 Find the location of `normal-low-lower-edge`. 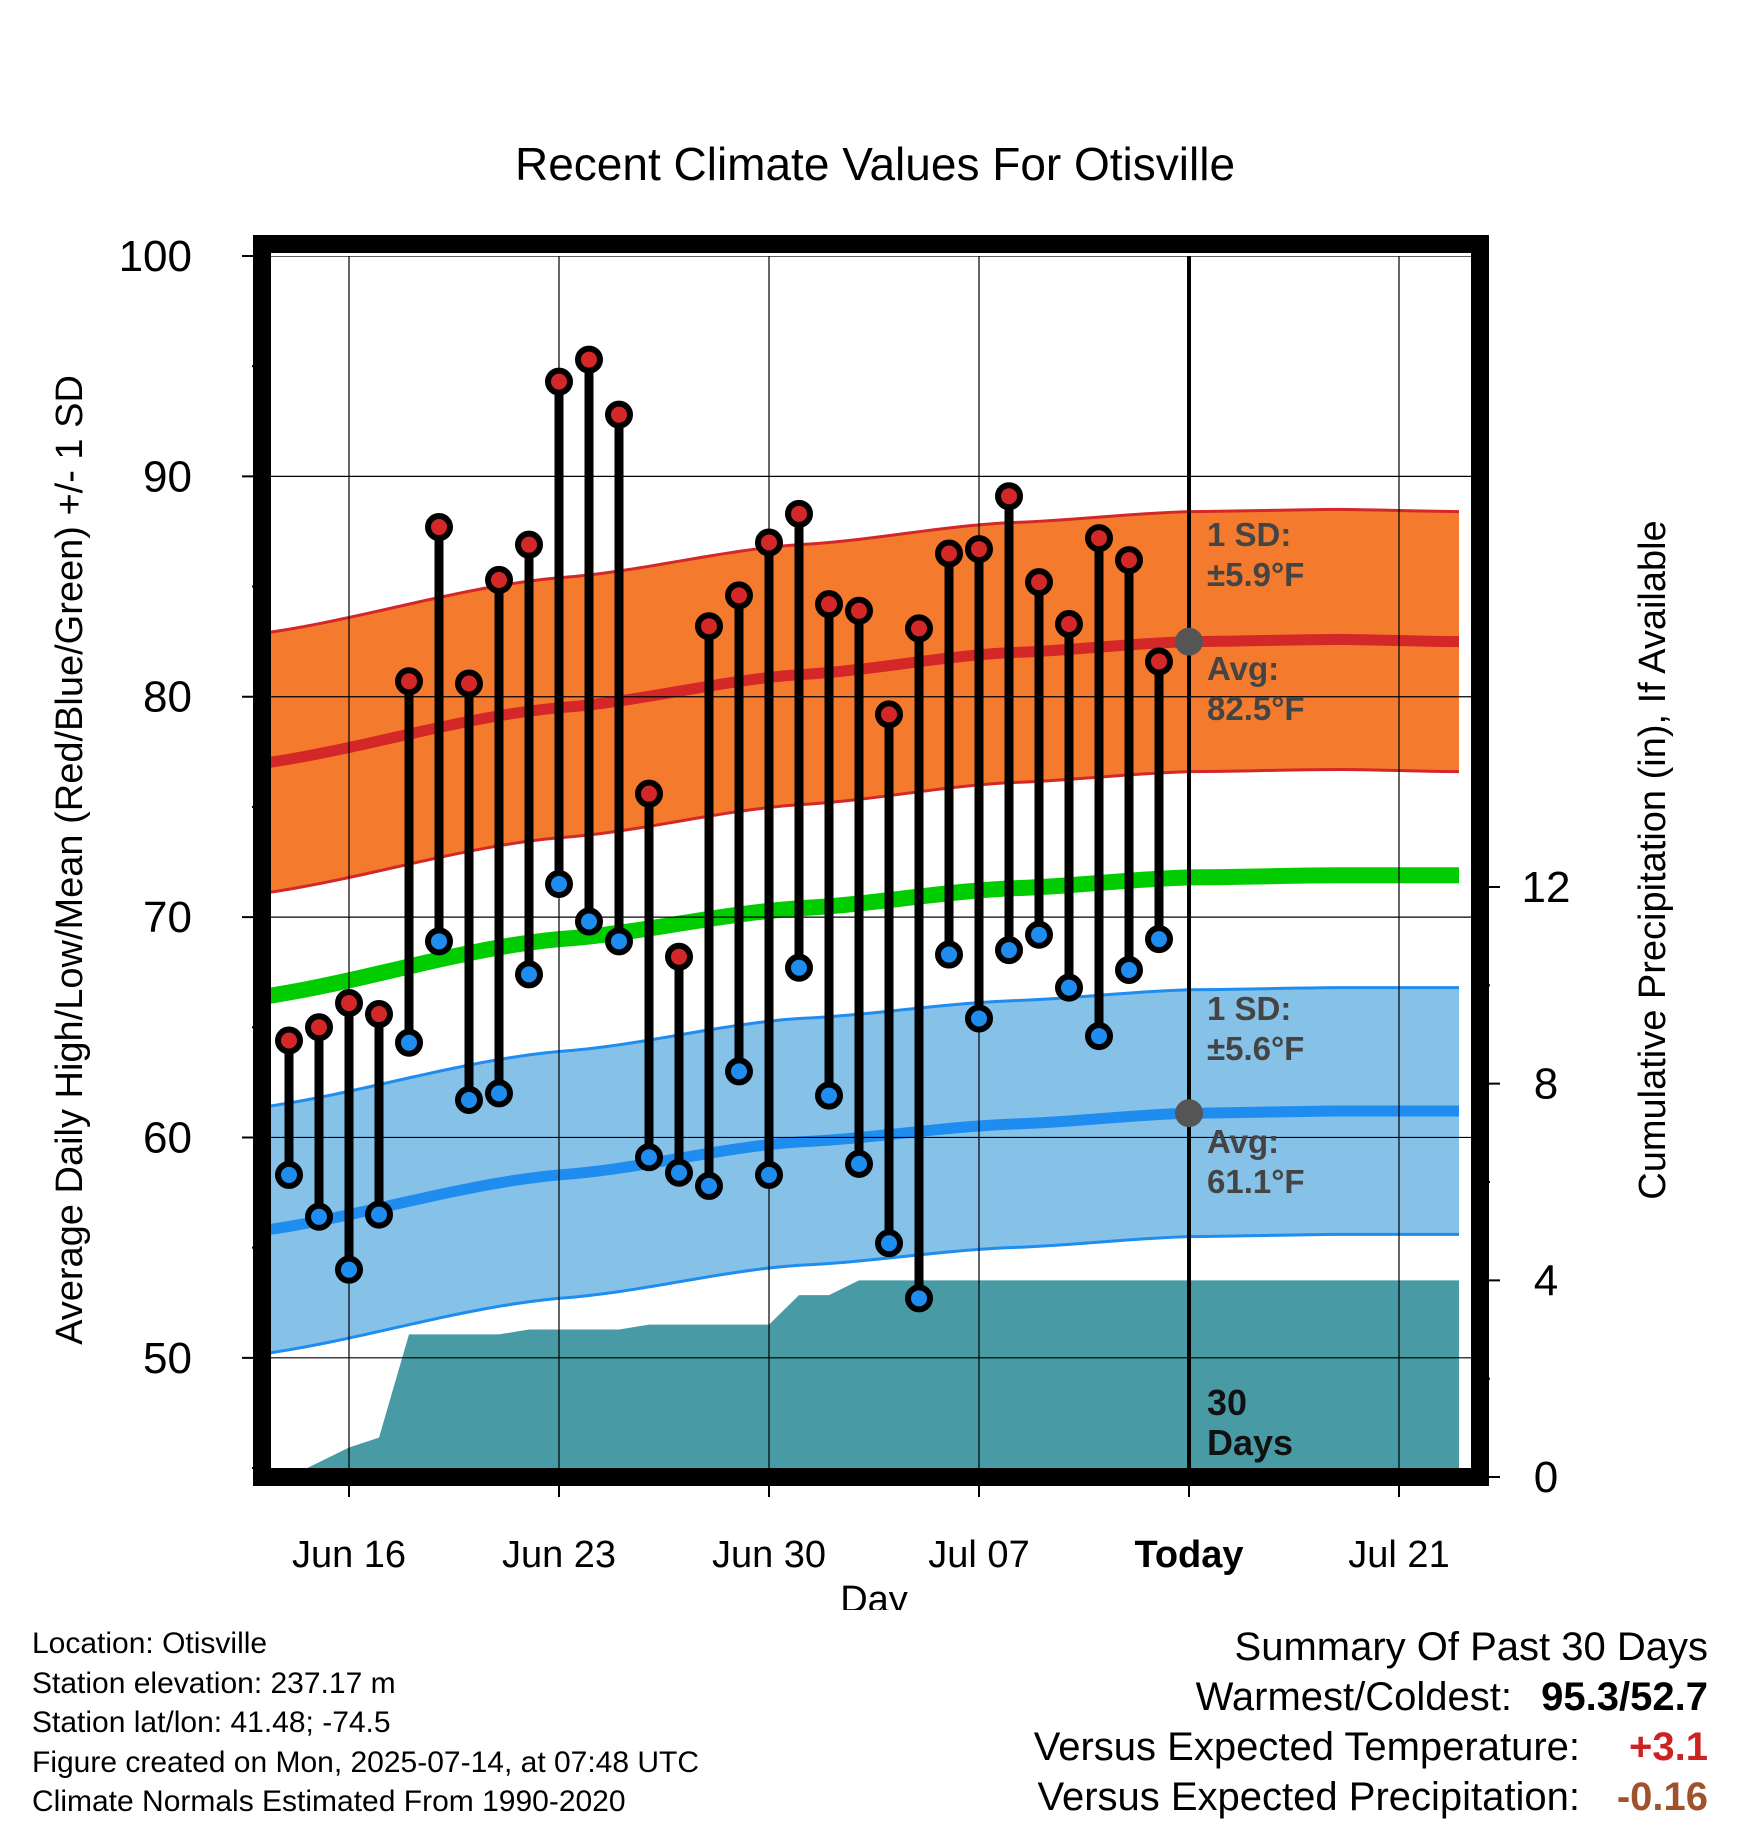

normal-low-lower-edge is located at coordinates (865, 1293).